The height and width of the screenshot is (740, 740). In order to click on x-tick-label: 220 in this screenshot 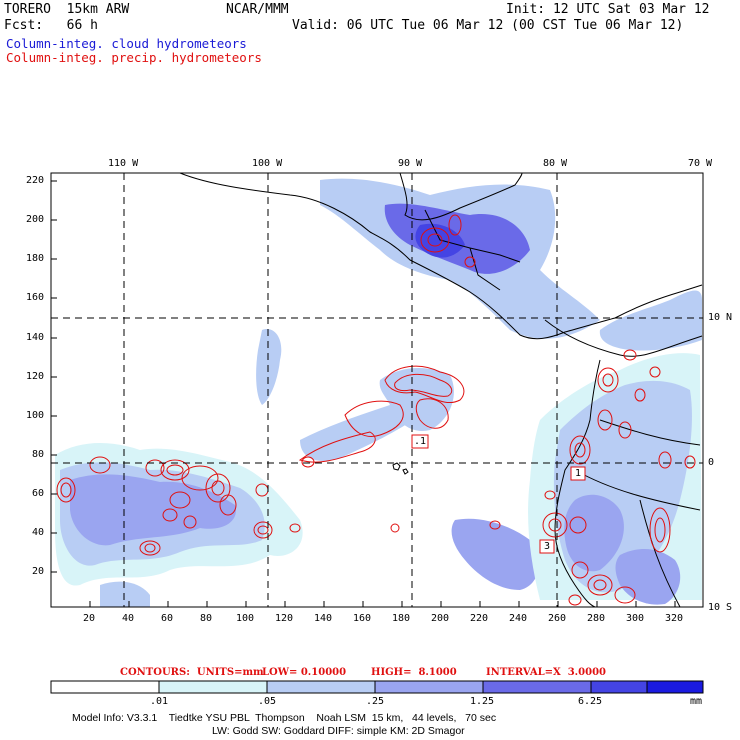, I will do `click(479, 618)`.